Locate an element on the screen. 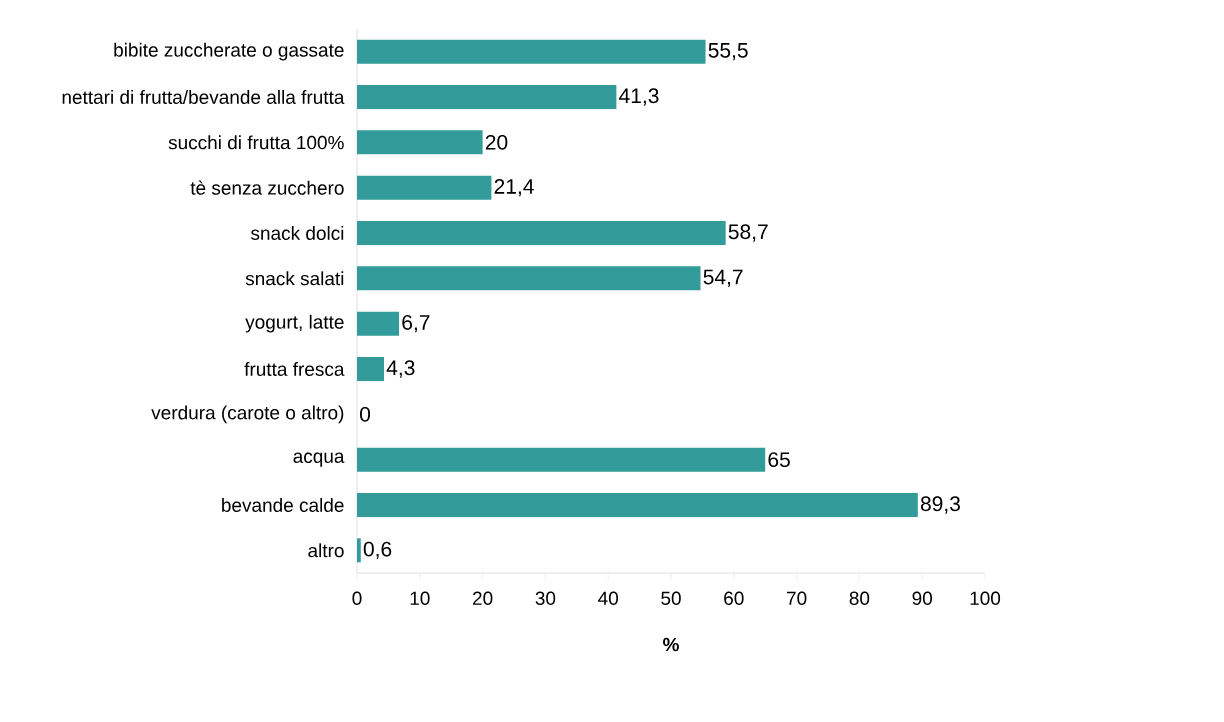 This screenshot has width=1224, height=722. data-label: 55,5 is located at coordinates (728, 52).